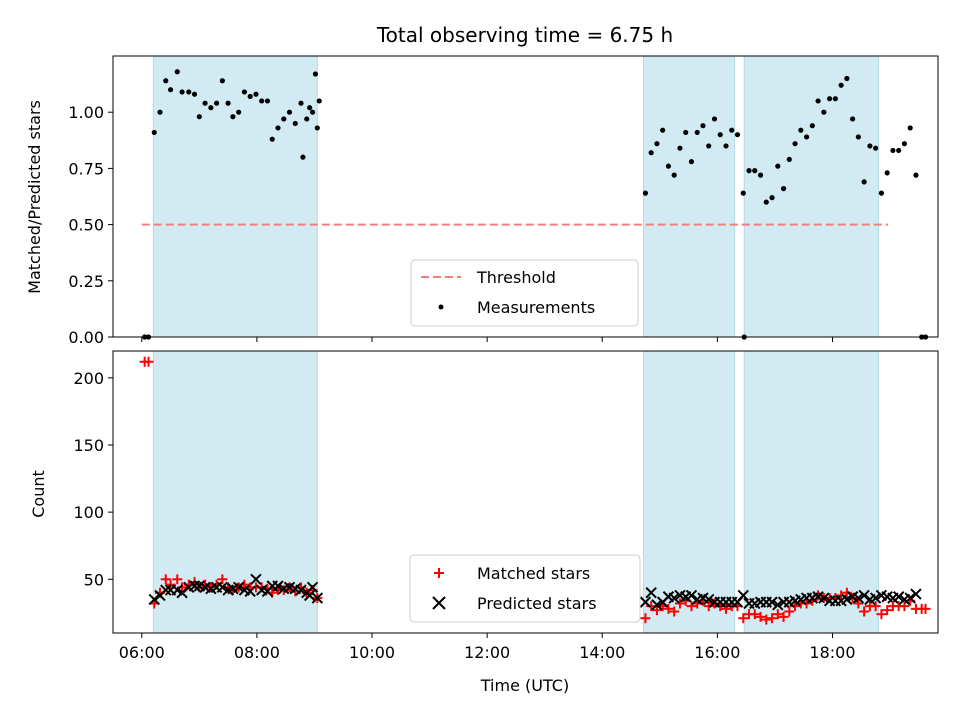 The height and width of the screenshot is (720, 960). Describe the element at coordinates (439, 573) in the screenshot. I see `matched-legend-swatch` at that location.